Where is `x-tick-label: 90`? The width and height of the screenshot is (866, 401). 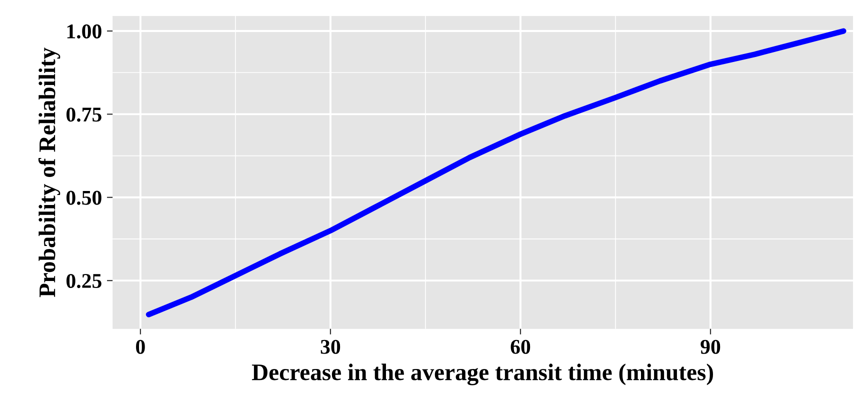
x-tick-label: 90 is located at coordinates (710, 347).